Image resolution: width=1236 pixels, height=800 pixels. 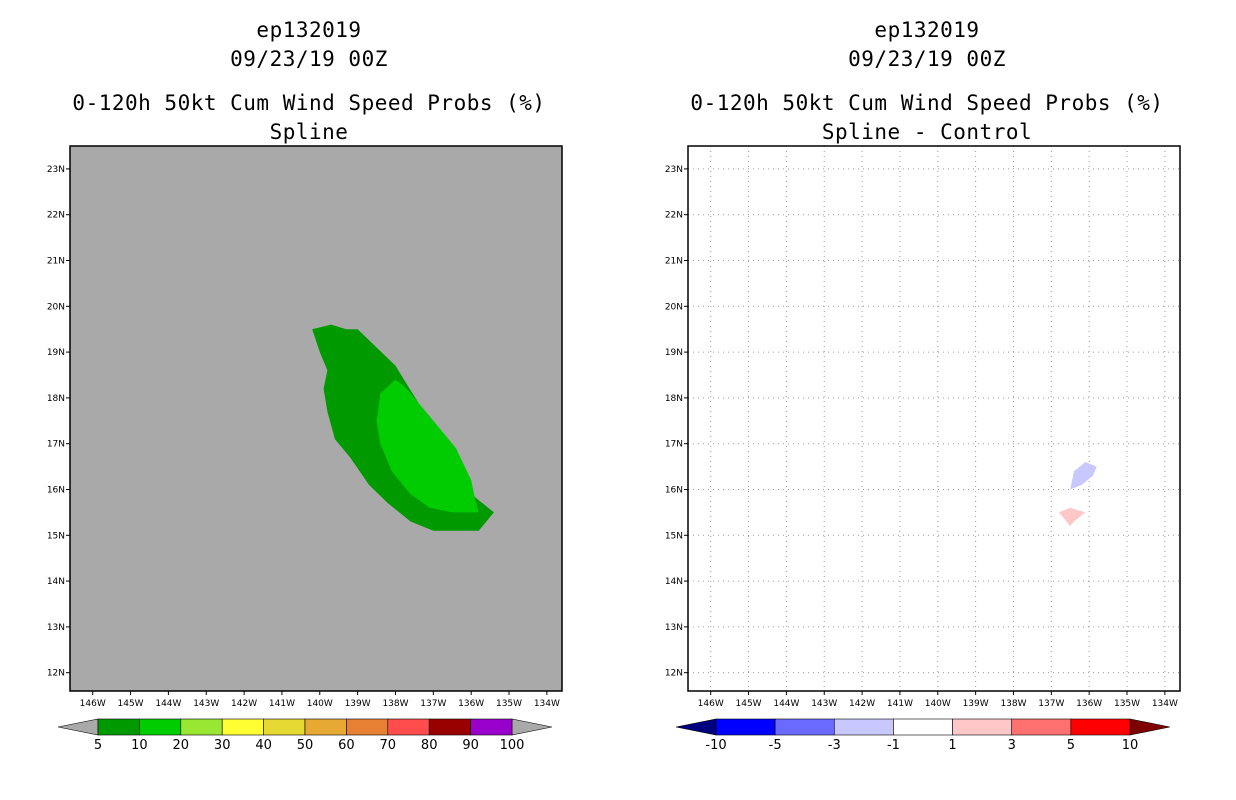 I want to click on colorbar-label: 100, so click(x=512, y=745).